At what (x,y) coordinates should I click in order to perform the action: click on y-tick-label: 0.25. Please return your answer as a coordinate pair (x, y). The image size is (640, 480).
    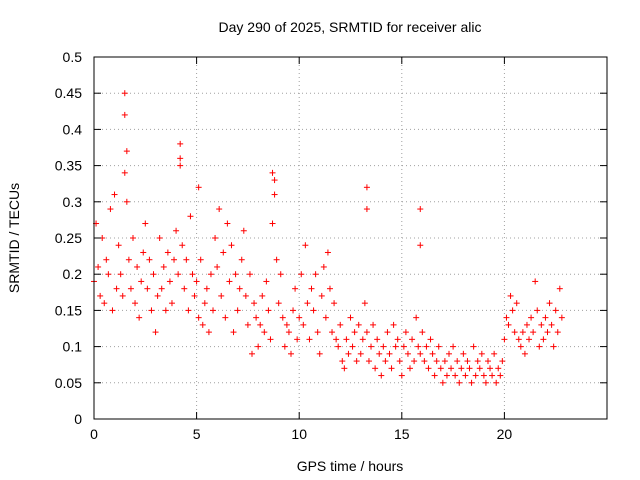
    Looking at the image, I should click on (68, 238).